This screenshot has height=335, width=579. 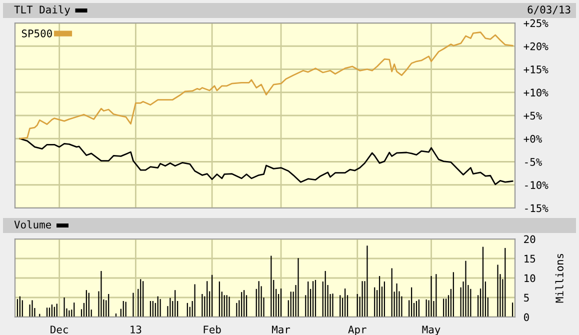 What do you see at coordinates (42, 10) in the screenshot?
I see `legend-label: TLT Daily` at bounding box center [42, 10].